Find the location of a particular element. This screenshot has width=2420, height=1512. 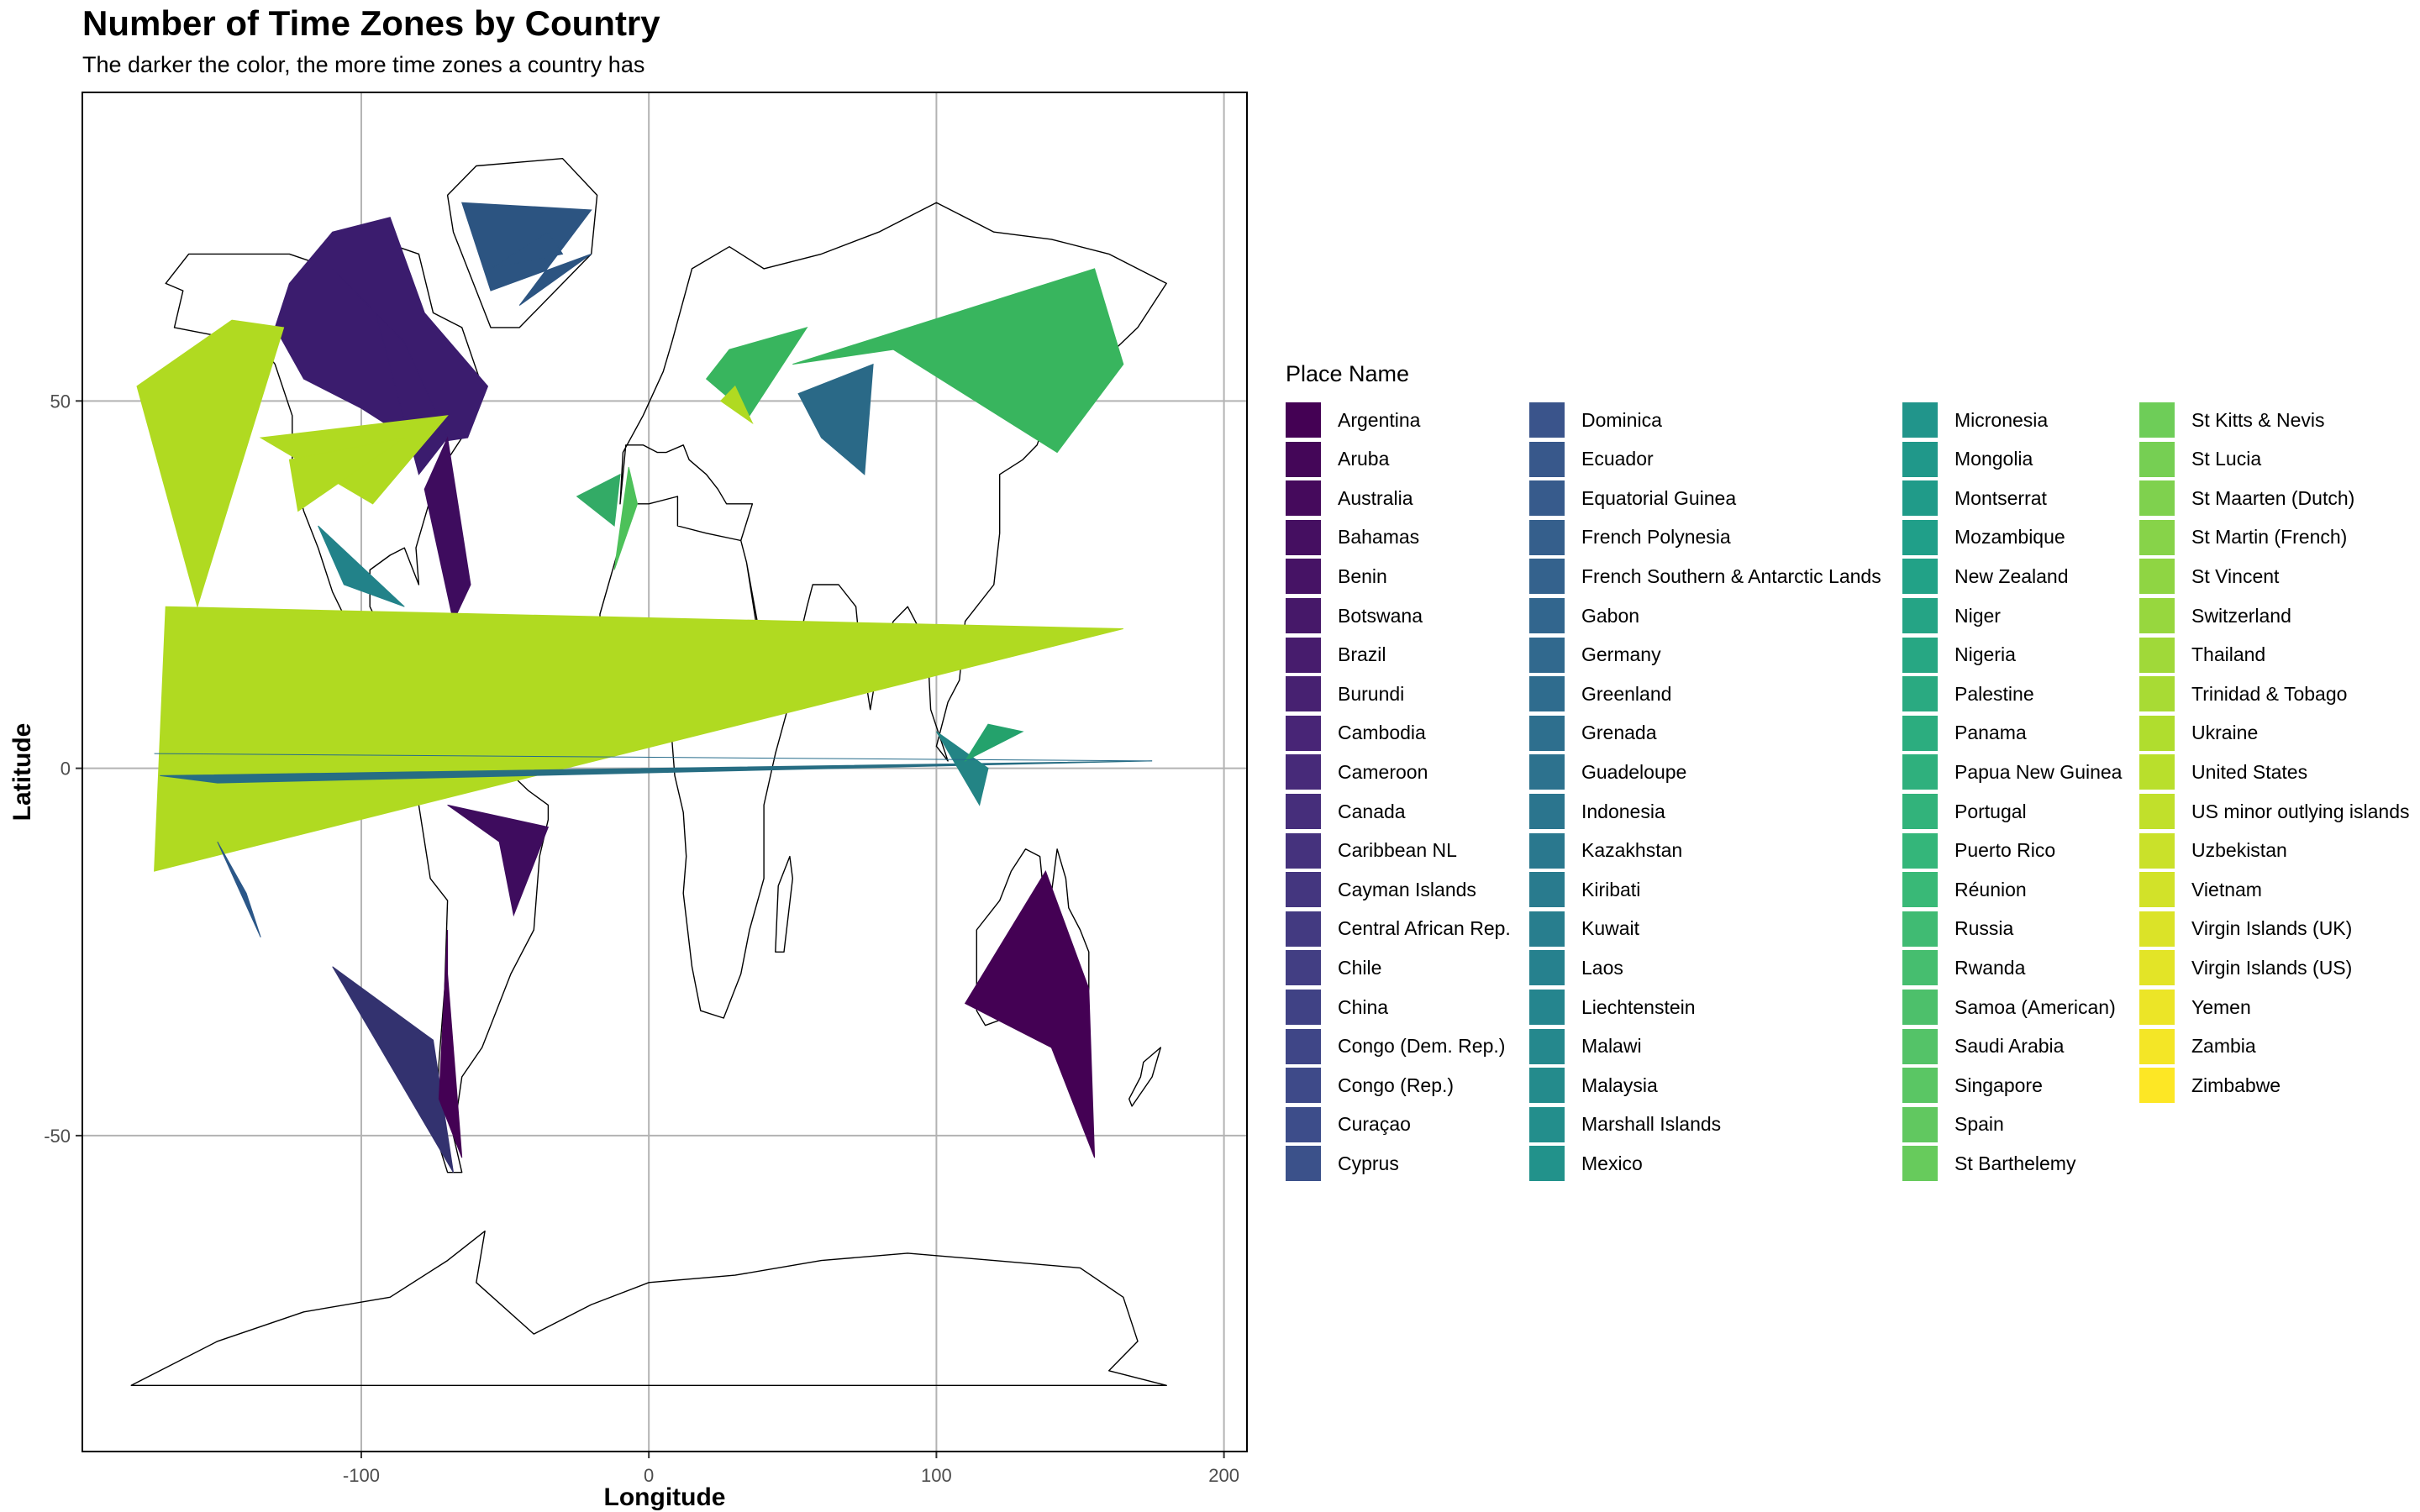

polygon-russia is located at coordinates (958, 361).